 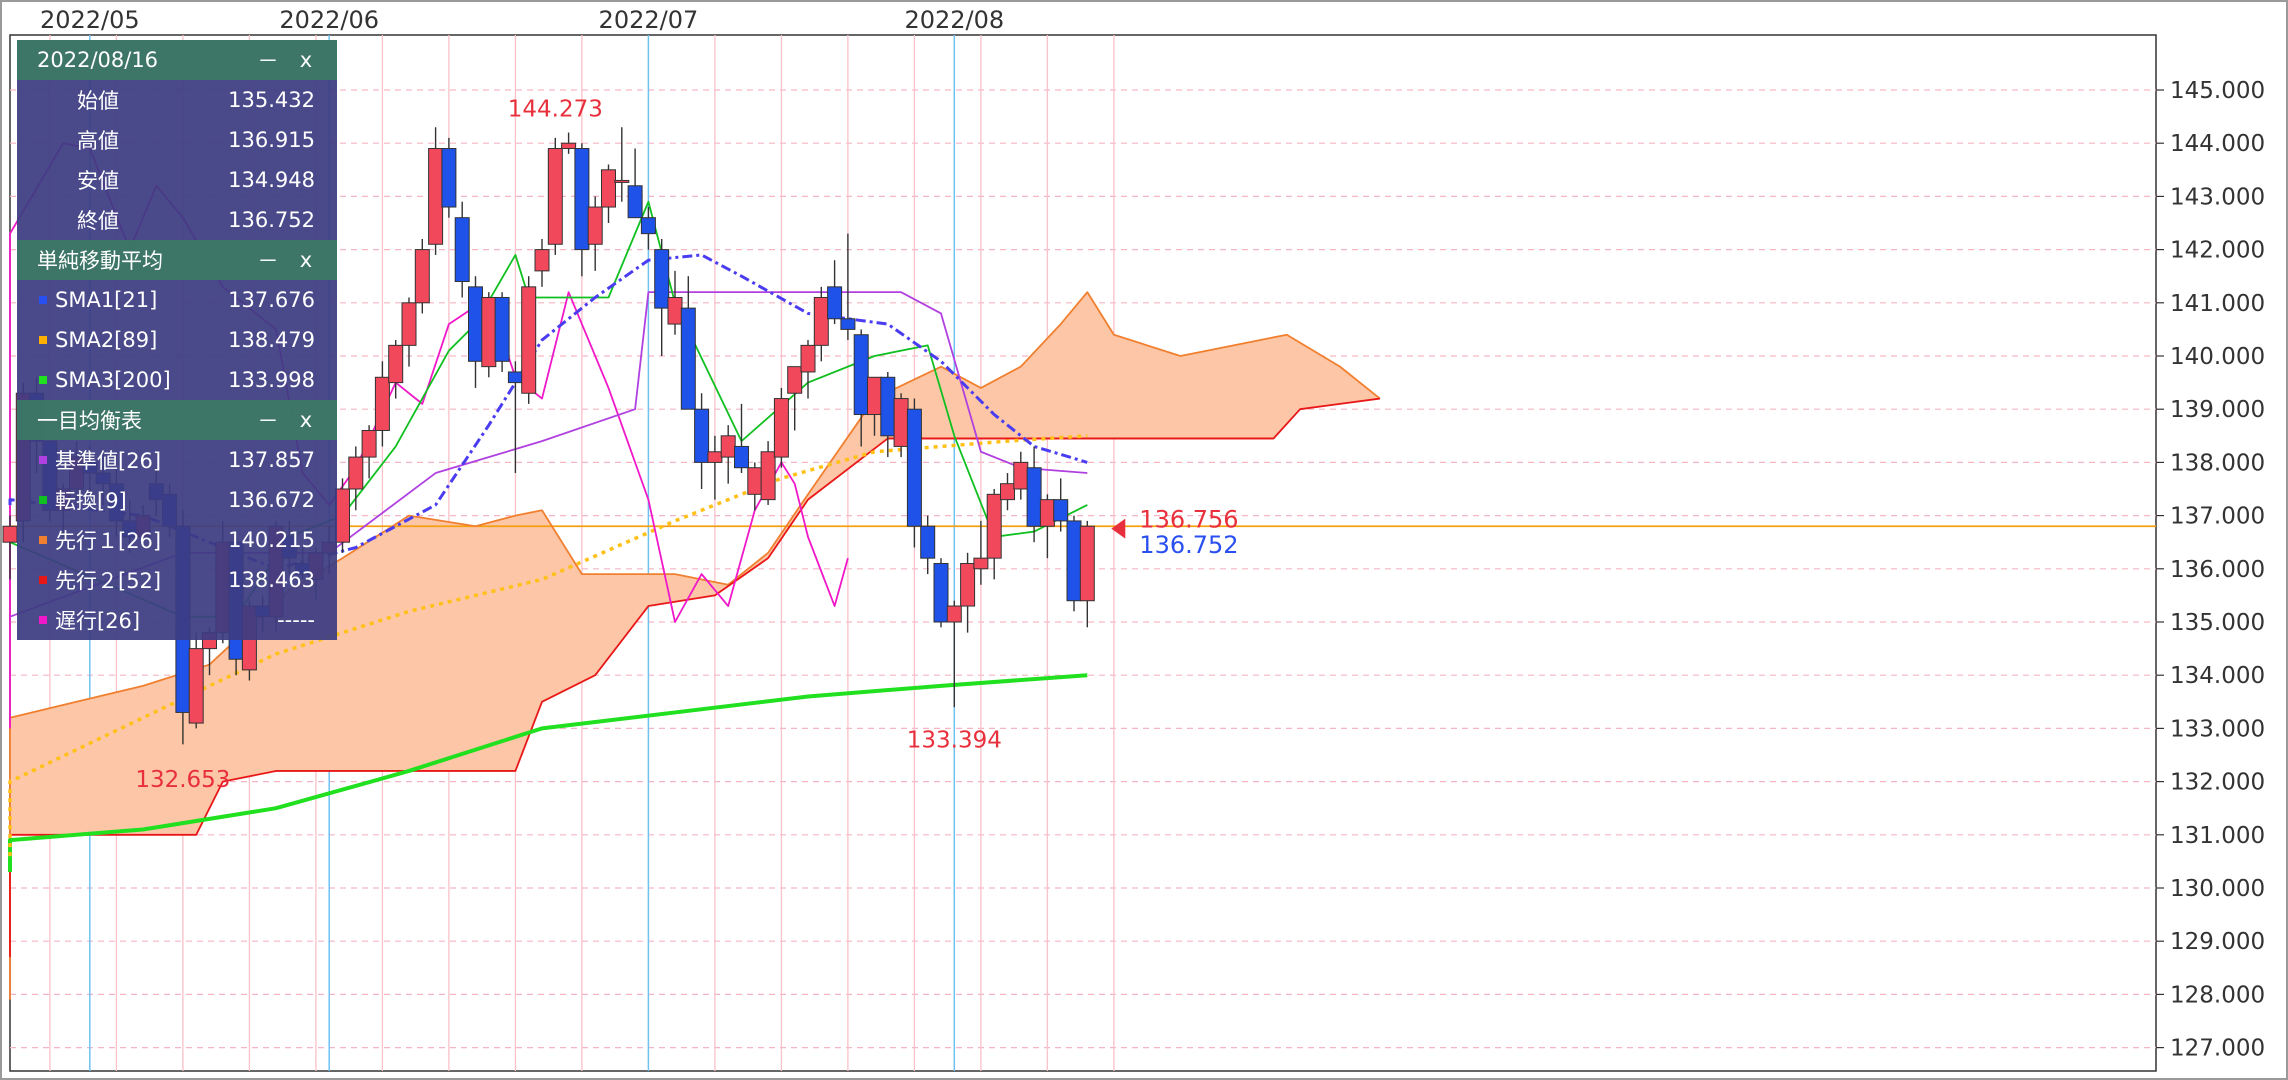 I want to click on y-tick-label: 142.000, so click(x=2217, y=251).